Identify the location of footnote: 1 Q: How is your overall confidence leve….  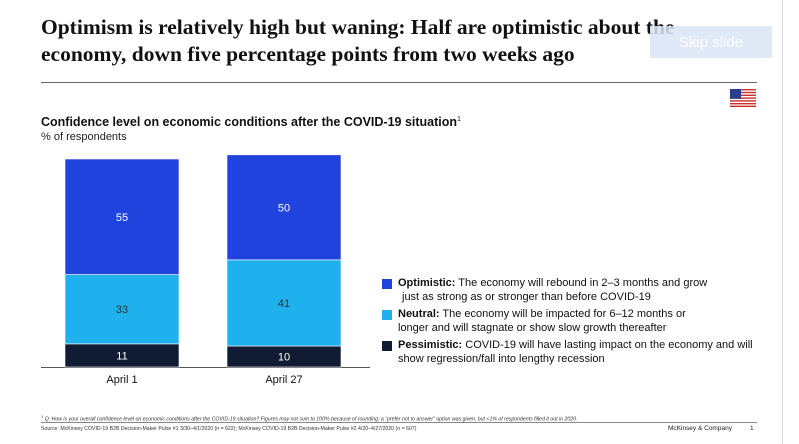
(309, 418).